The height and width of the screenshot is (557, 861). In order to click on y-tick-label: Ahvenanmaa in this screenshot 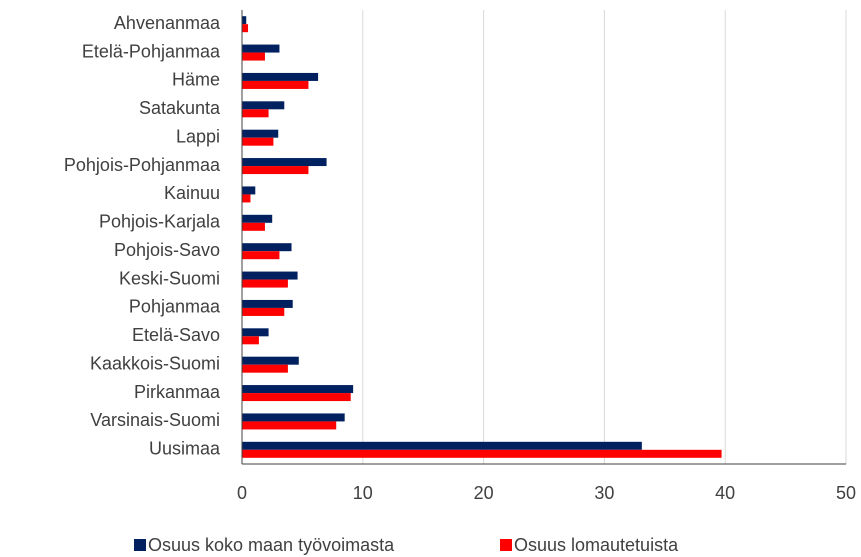, I will do `click(167, 23)`.